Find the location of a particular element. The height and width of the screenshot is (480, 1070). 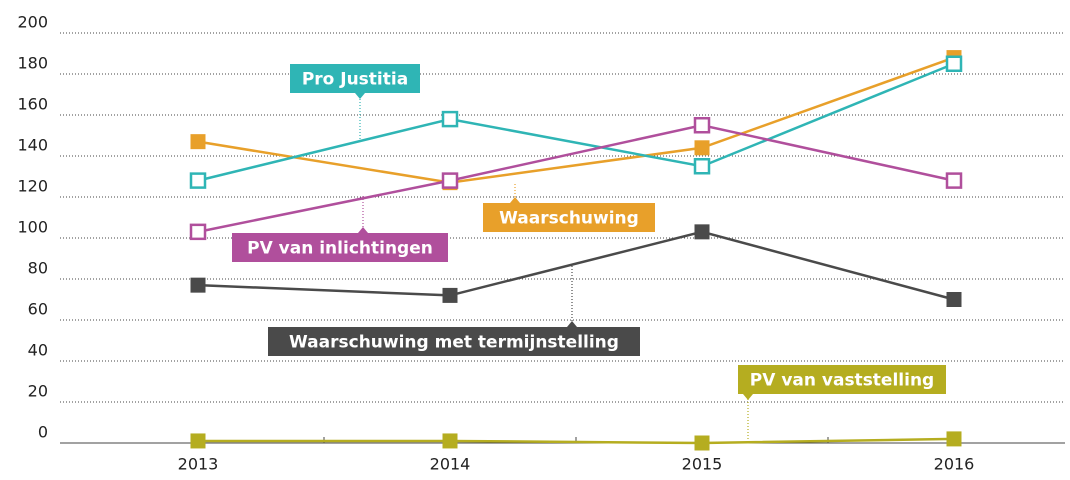

legend-label: PV van inlichtingen is located at coordinates (340, 249).